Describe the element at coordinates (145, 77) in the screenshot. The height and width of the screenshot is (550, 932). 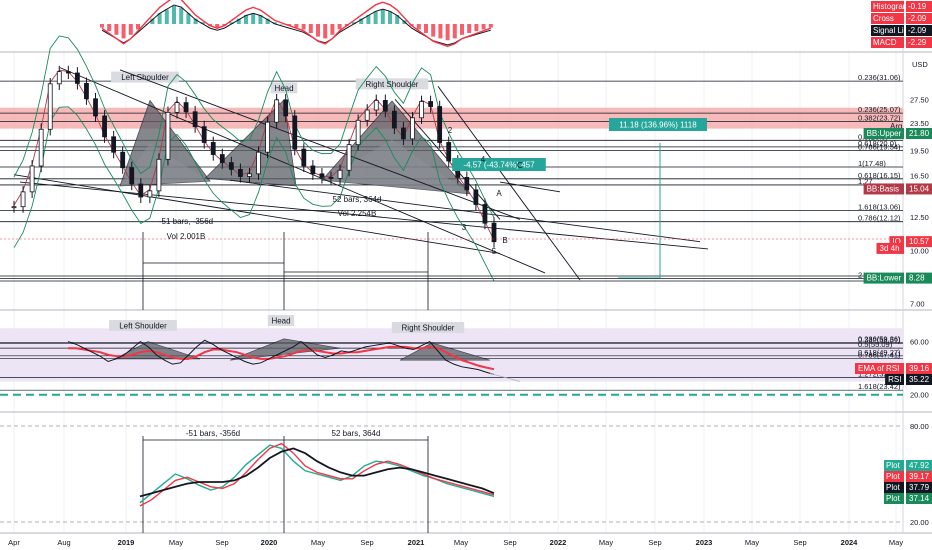
I see `pattern-label: Left Shoulder` at that location.